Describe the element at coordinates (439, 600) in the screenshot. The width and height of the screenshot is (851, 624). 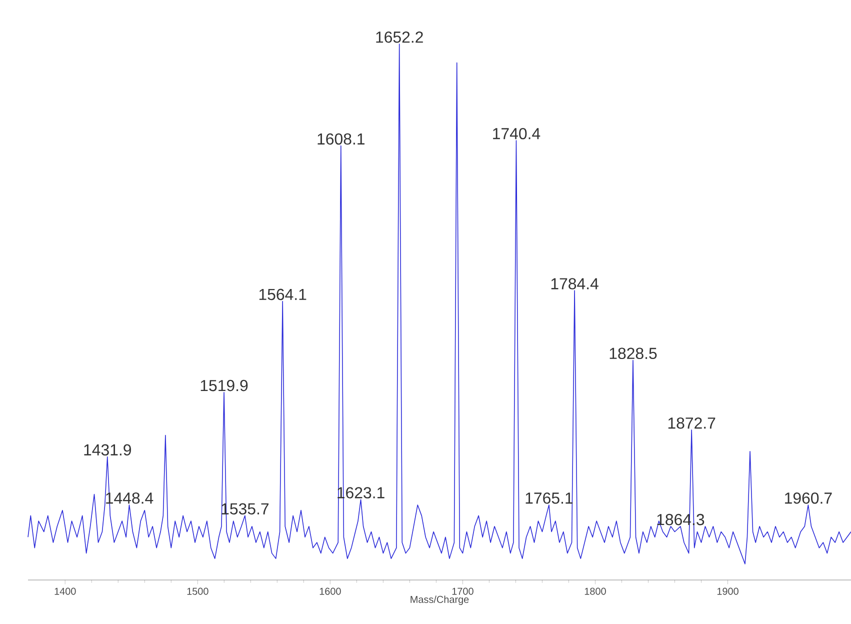
I see `x-axis-title: Mass/Charge` at that location.